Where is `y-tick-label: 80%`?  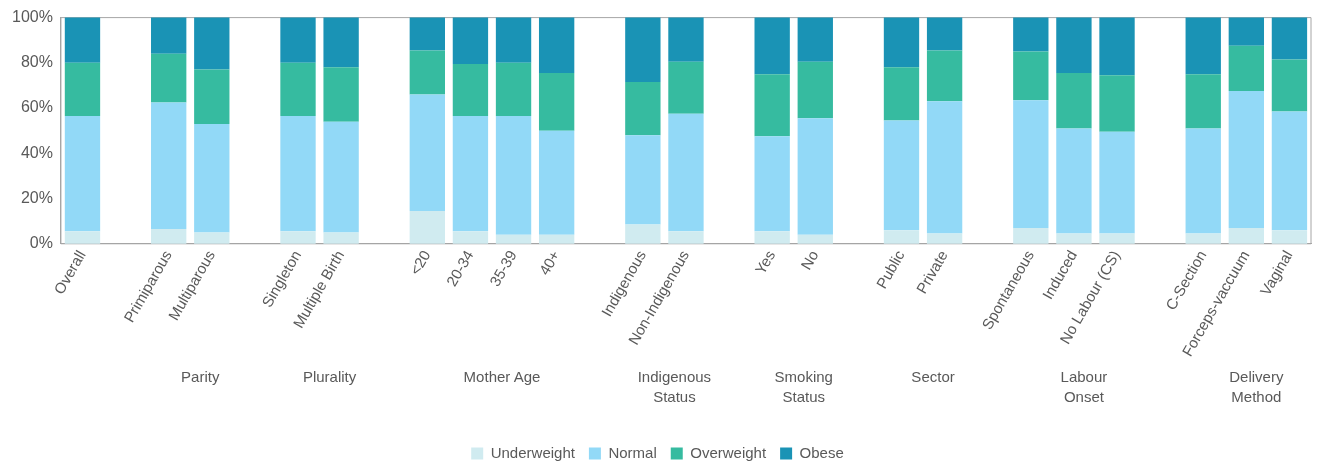
y-tick-label: 80% is located at coordinates (36, 62).